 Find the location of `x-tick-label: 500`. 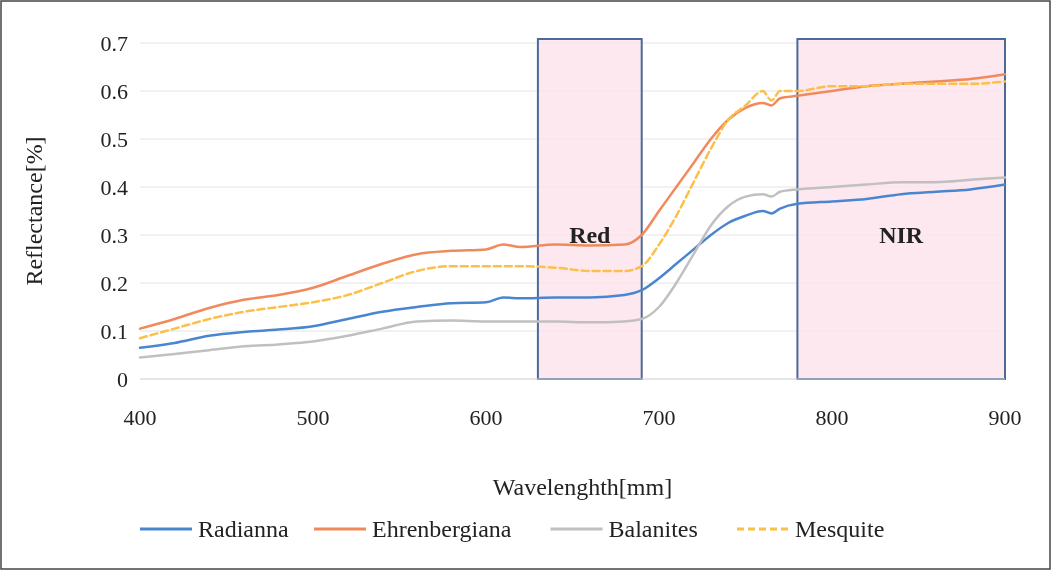

x-tick-label: 500 is located at coordinates (313, 417).